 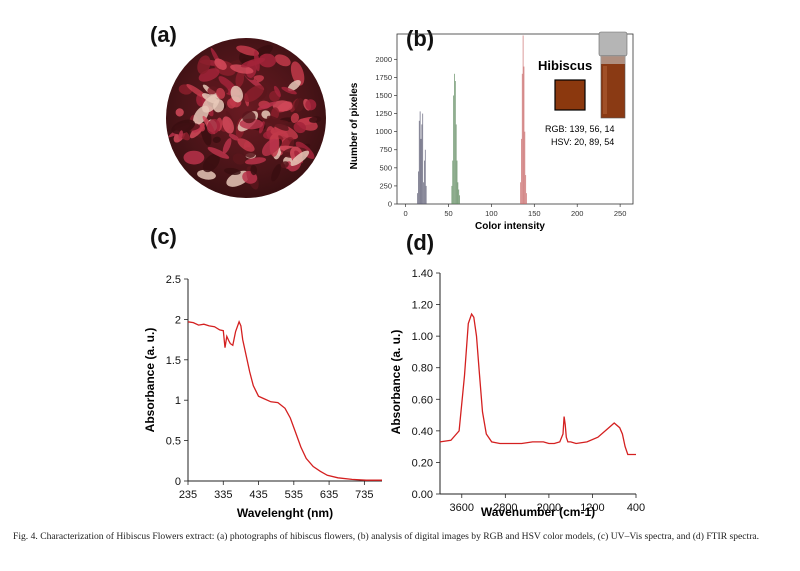 What do you see at coordinates (422, 306) in the screenshot?
I see `y-tick-label: 1.20` at bounding box center [422, 306].